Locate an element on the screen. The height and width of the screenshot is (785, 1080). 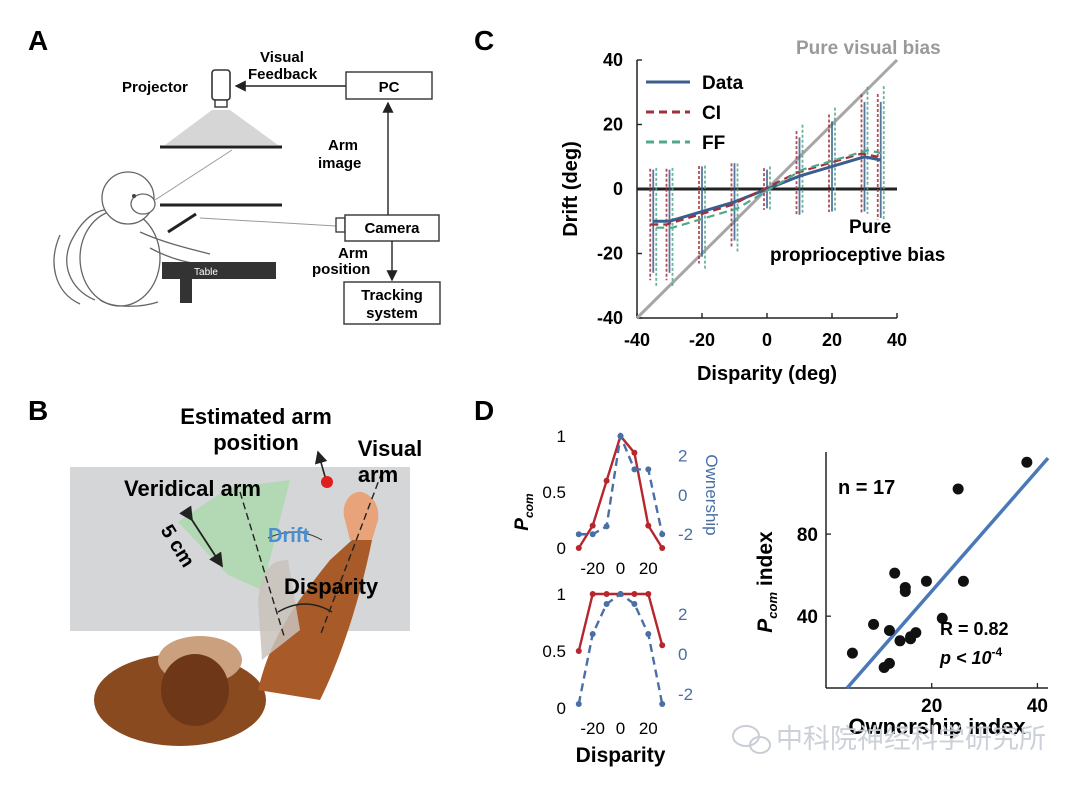
pc-box is located at coordinates (389, 85).